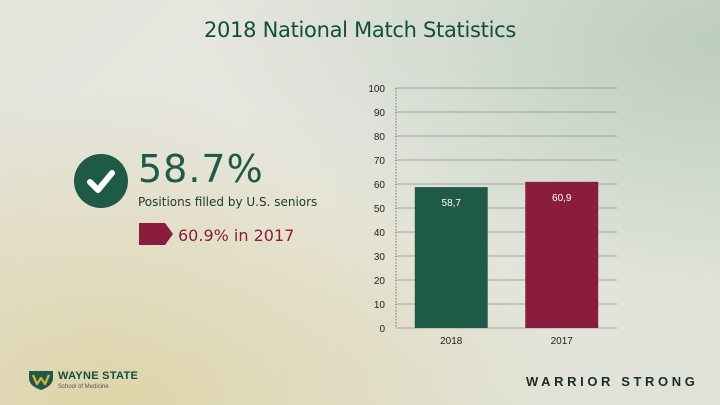 Image resolution: width=720 pixels, height=405 pixels. Describe the element at coordinates (562, 198) in the screenshot. I see `bar-value-label: 60,9` at that location.